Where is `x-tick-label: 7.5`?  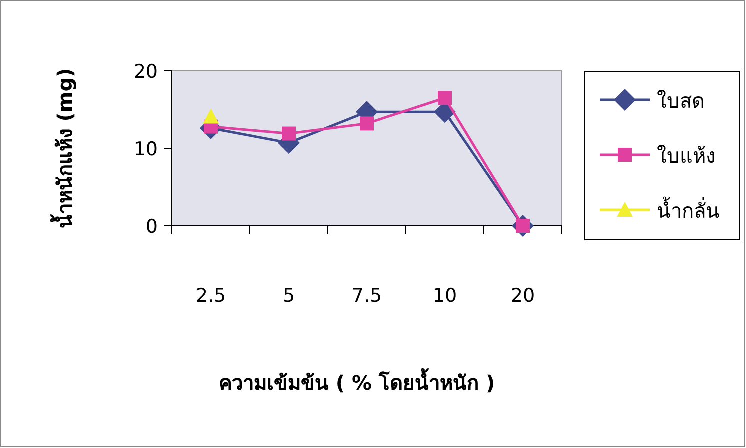
x-tick-label: 7.5 is located at coordinates (367, 296).